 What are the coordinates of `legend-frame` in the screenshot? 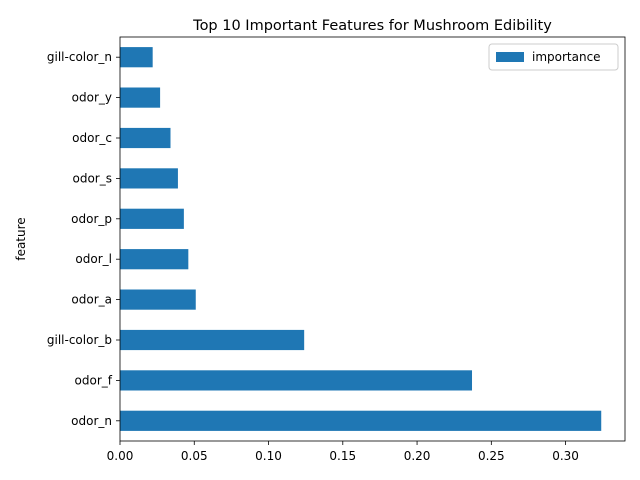 It's located at (553, 57).